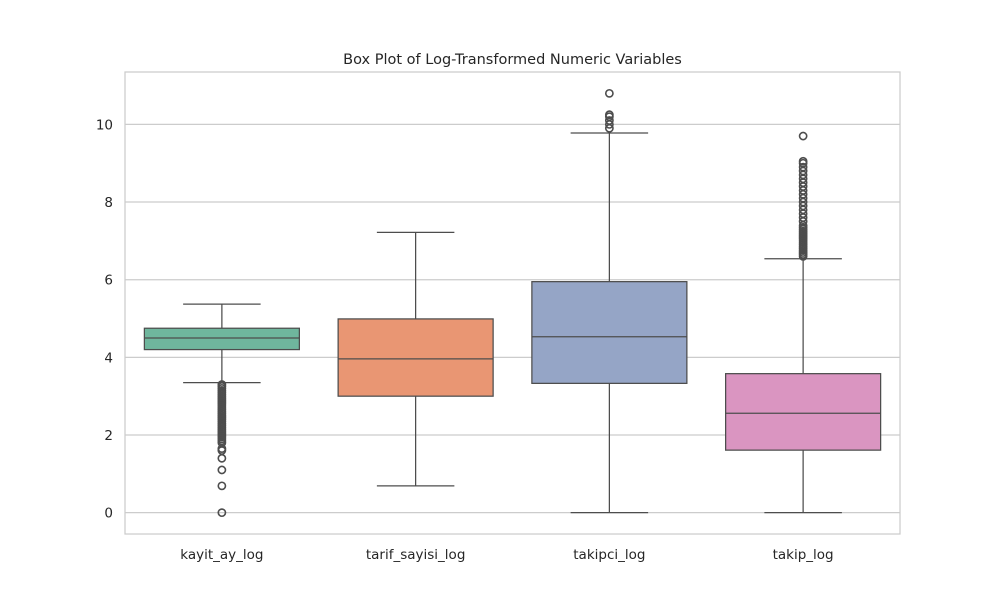  What do you see at coordinates (416, 555) in the screenshot?
I see `x-category-label: tarif_sayisi_log` at bounding box center [416, 555].